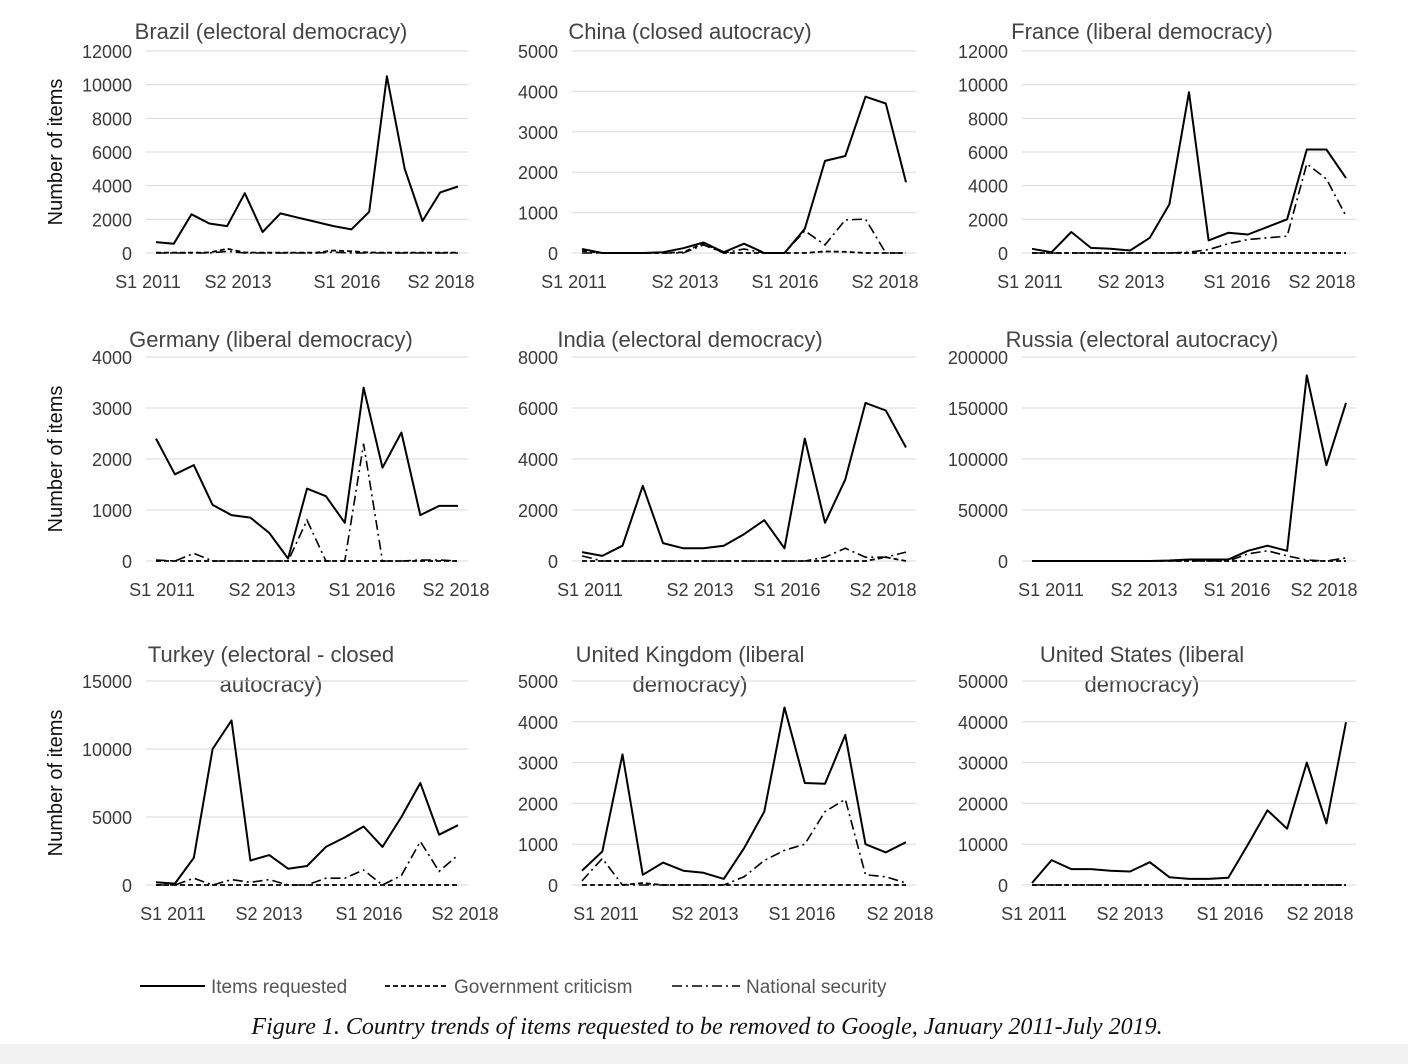  I want to click on y-tick-label: 5000, so click(538, 682).